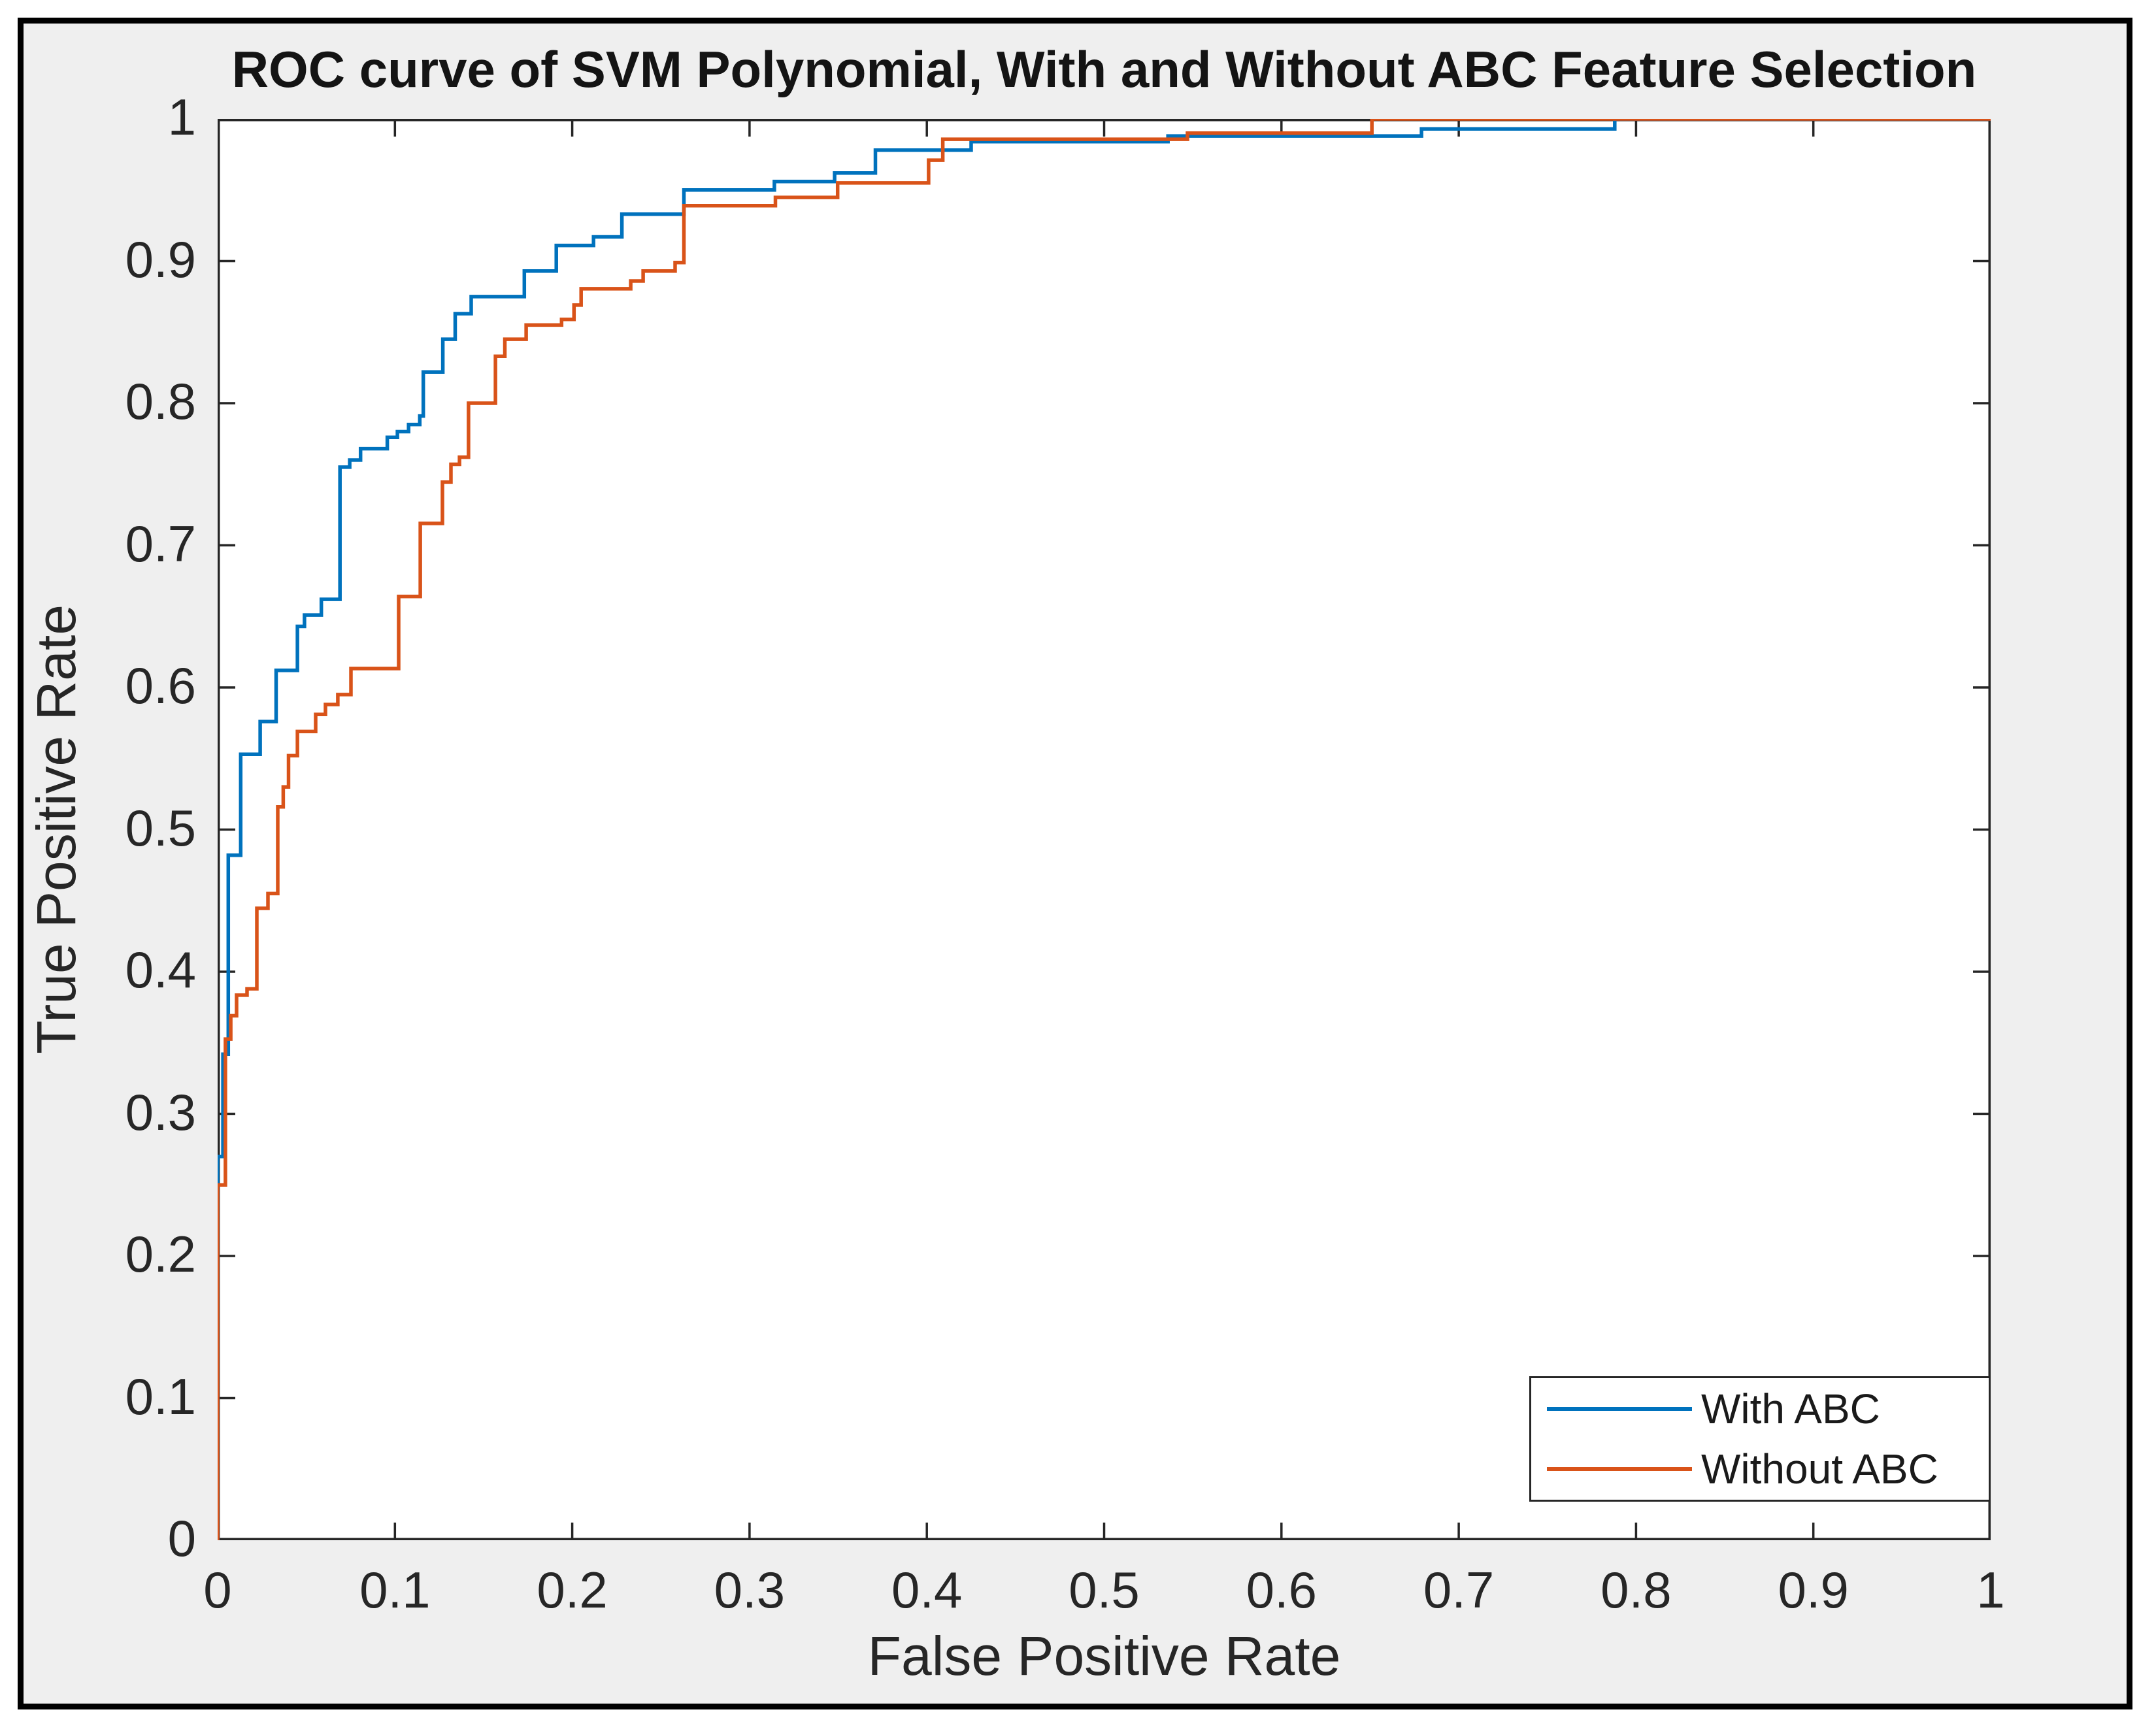  I want to click on x-tick-label: 0.6, so click(1282, 1590).